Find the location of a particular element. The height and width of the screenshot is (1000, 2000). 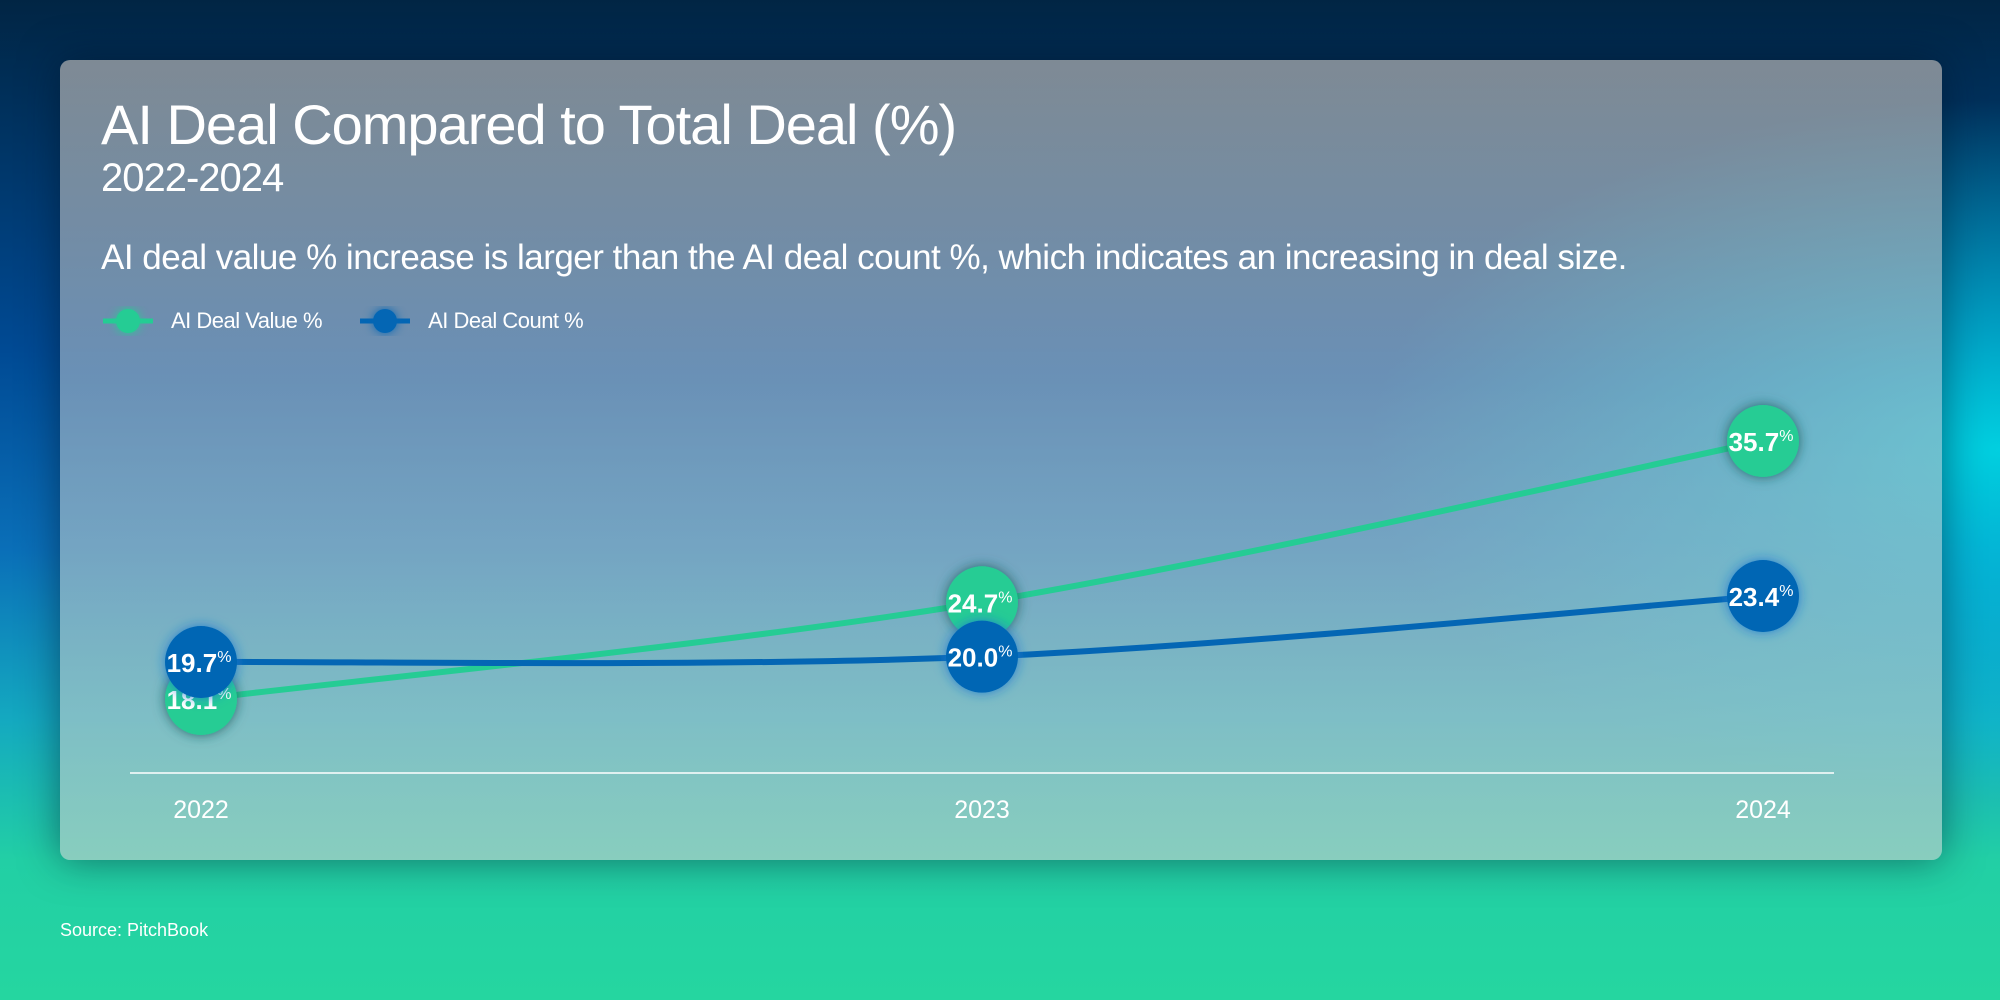

data-point: 24.7% is located at coordinates (982, 602).